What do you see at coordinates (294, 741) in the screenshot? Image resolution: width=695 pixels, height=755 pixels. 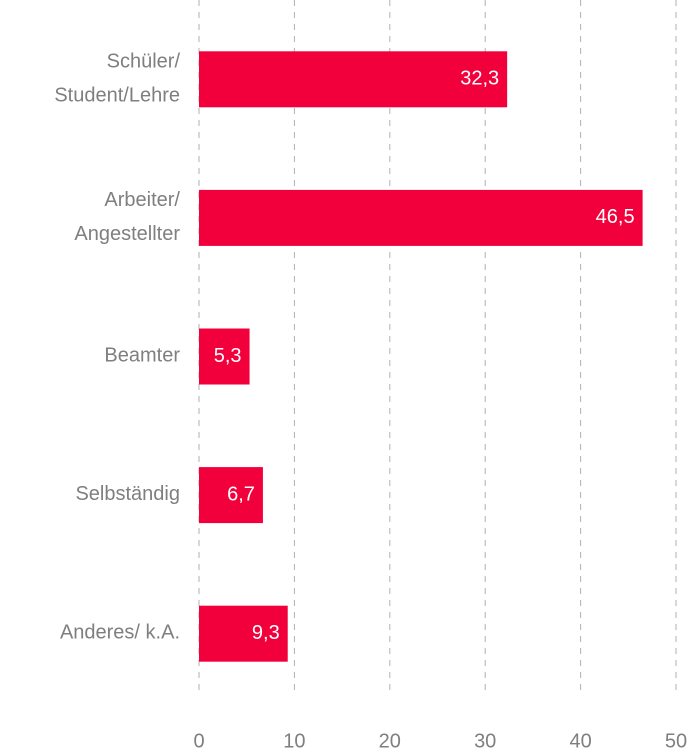 I see `x-tick-label: 10` at bounding box center [294, 741].